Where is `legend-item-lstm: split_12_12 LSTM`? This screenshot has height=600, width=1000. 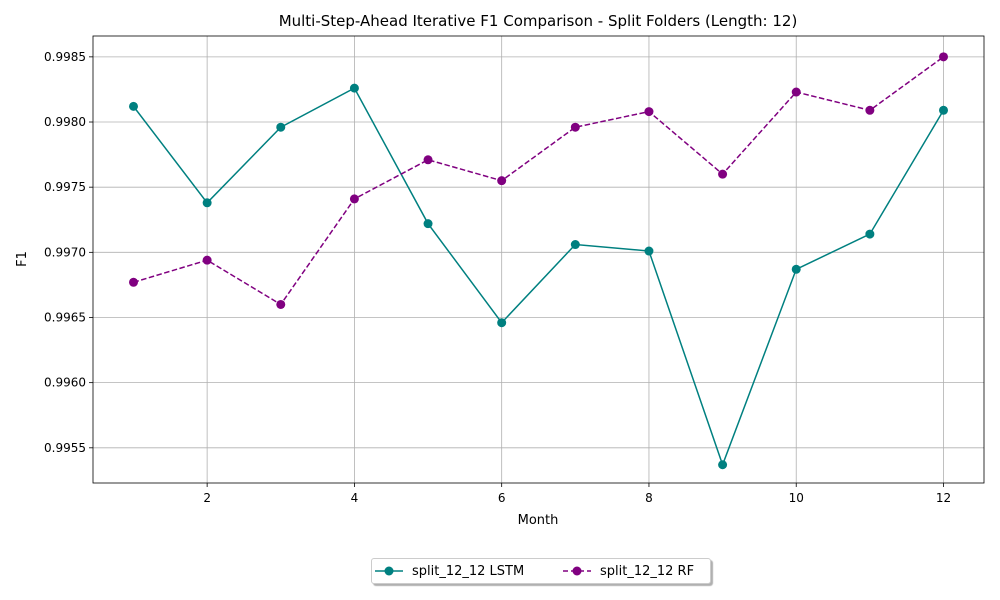
legend-item-lstm: split_12_12 LSTM is located at coordinates (449, 571).